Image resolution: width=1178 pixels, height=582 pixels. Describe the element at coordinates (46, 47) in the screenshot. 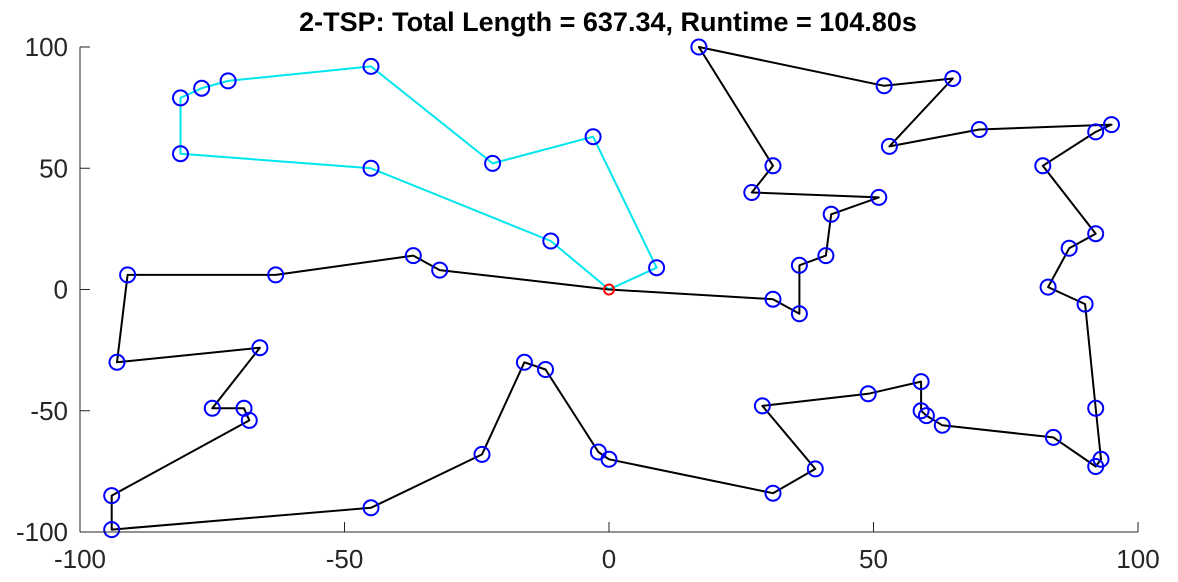

I see `y-tick-label: 100` at that location.